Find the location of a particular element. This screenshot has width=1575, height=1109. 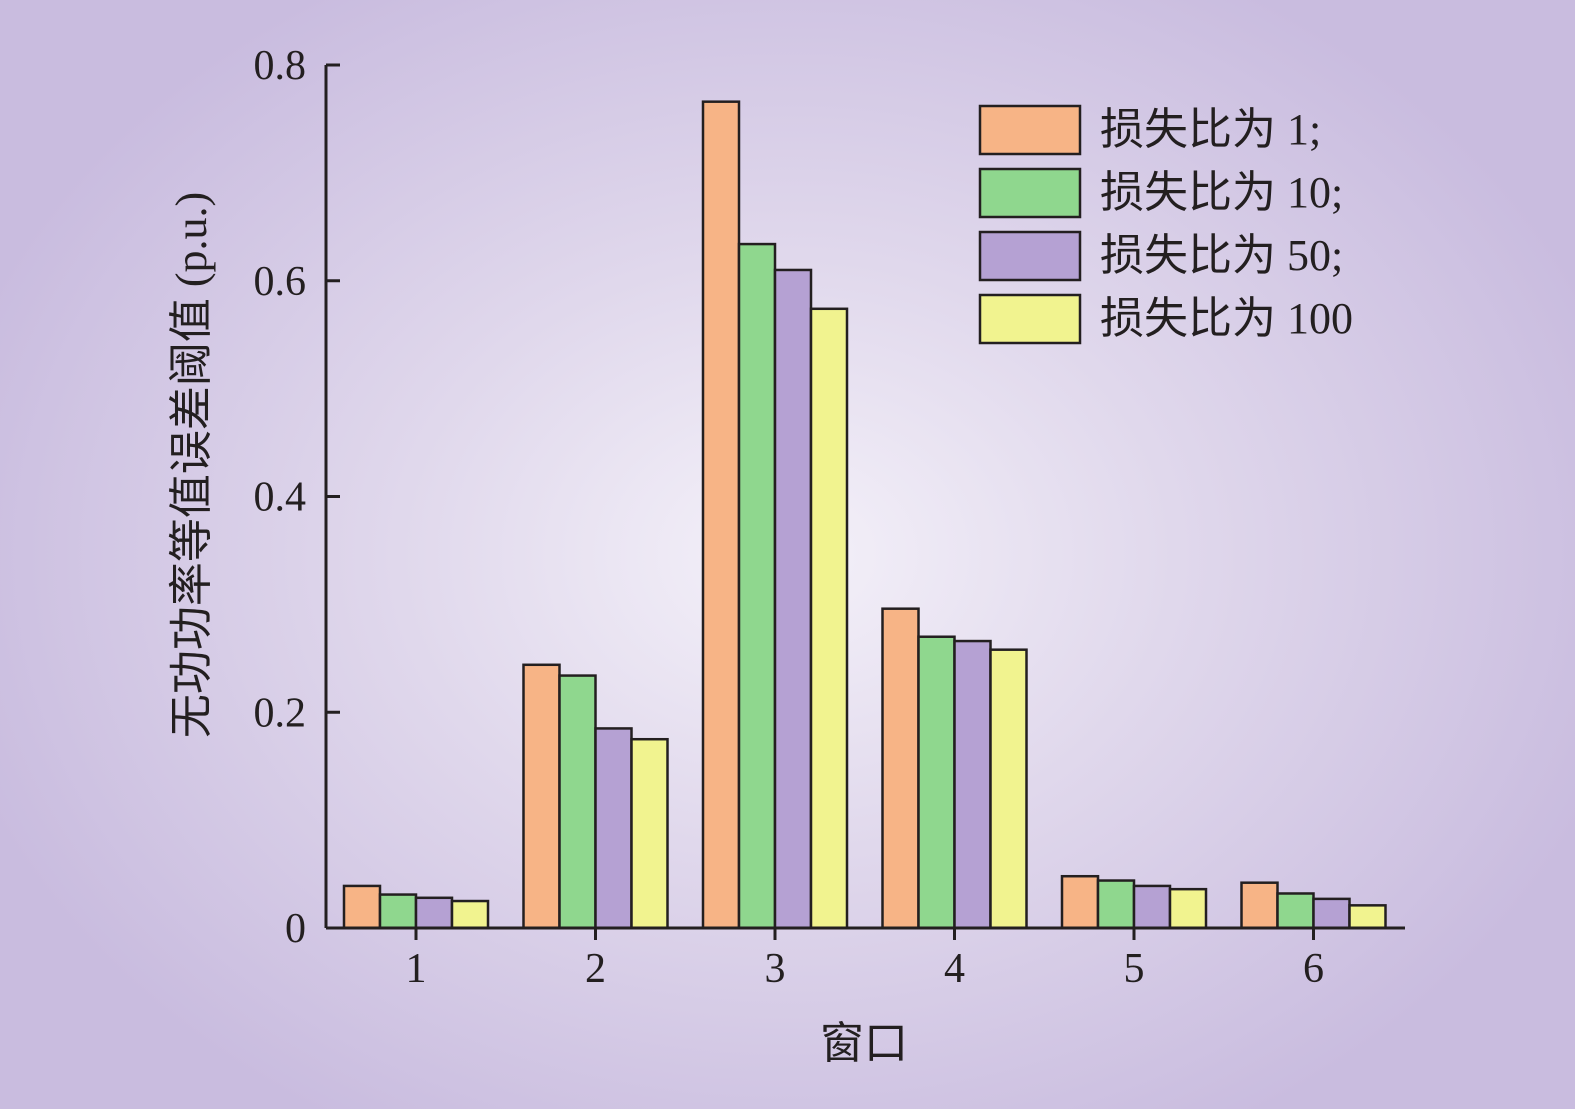

legend-label: 损失比为 50; is located at coordinates (1221, 255).